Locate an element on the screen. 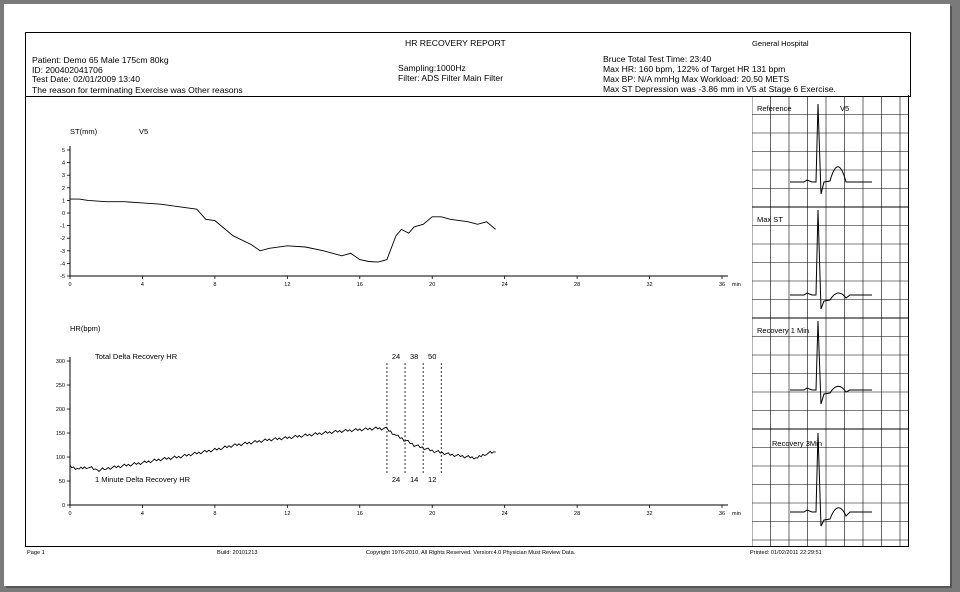 The height and width of the screenshot is (592, 960). ecg-panel-3: Recovery 3Min is located at coordinates (822, 479).